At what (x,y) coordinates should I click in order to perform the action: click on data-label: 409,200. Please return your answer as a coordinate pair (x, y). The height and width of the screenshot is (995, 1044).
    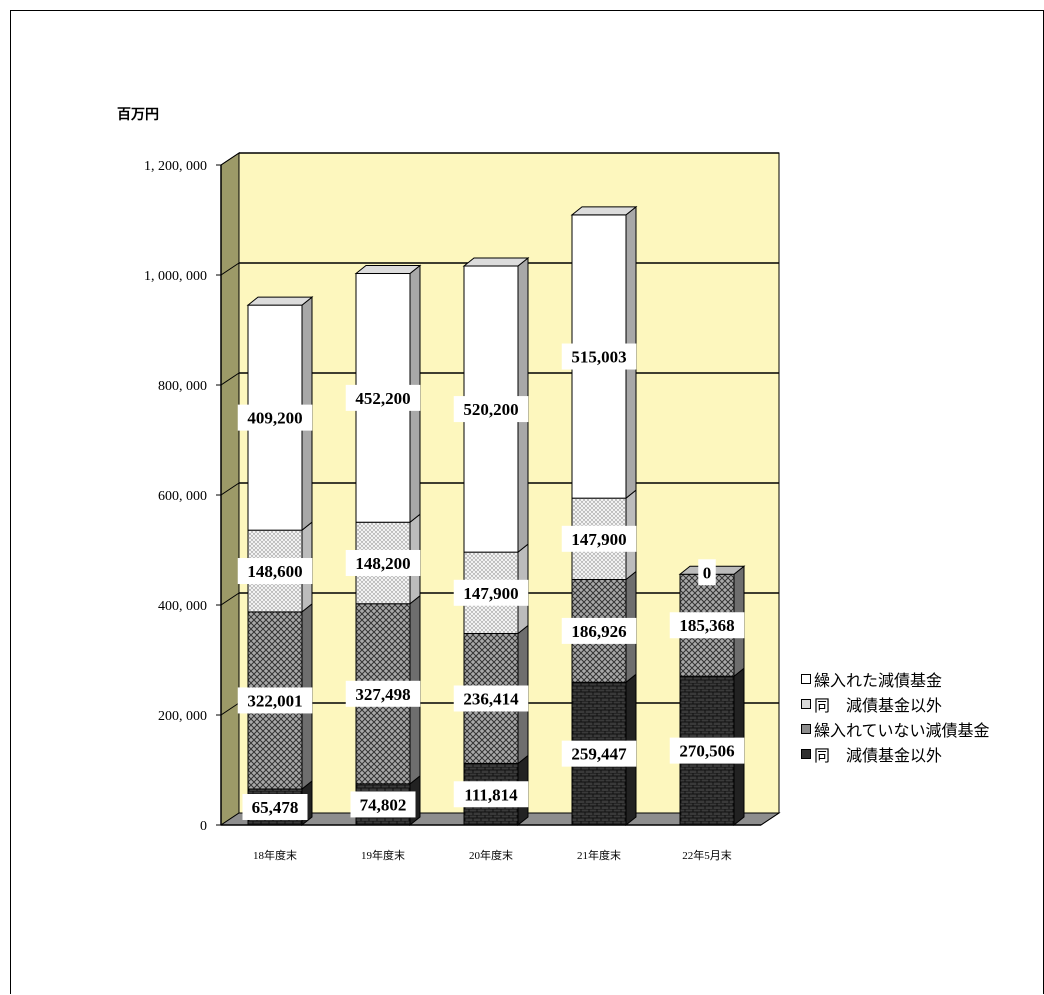
    Looking at the image, I should click on (274, 418).